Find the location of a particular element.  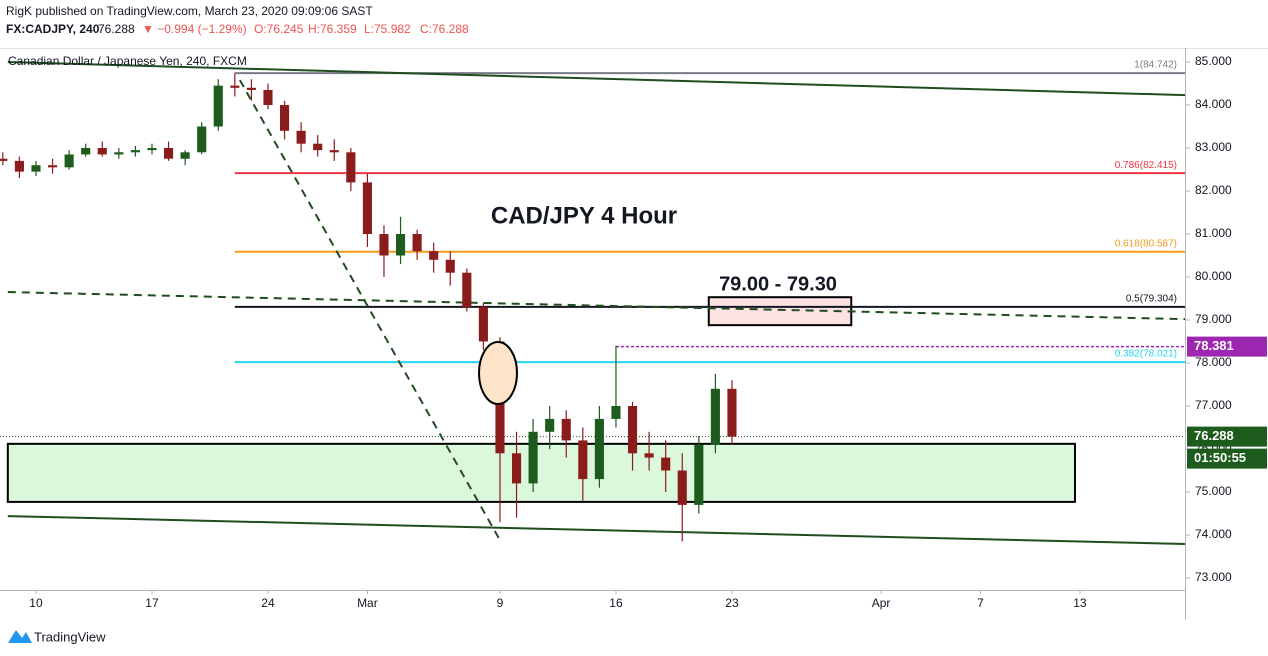

x-tick-label: 7 is located at coordinates (980, 603).